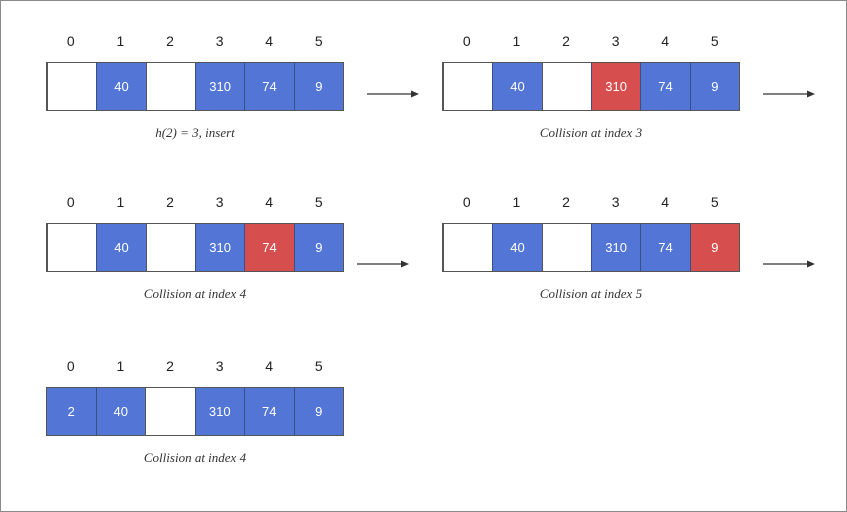  I want to click on step-caption: Collision at index 3, so click(591, 132).